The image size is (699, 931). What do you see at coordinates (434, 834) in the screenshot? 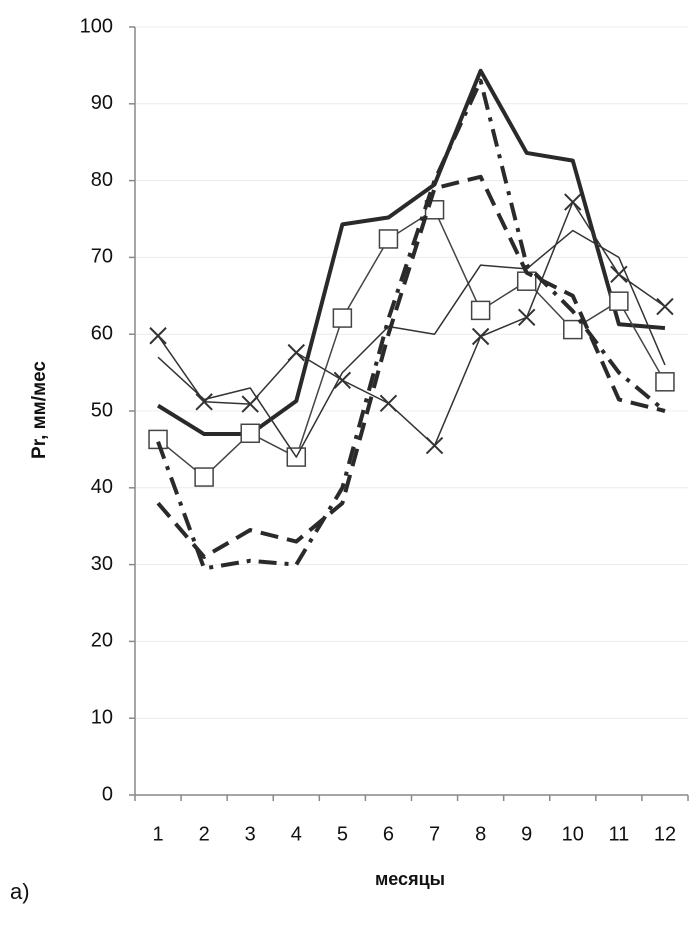
I see `x-tick-label: 7` at bounding box center [434, 834].